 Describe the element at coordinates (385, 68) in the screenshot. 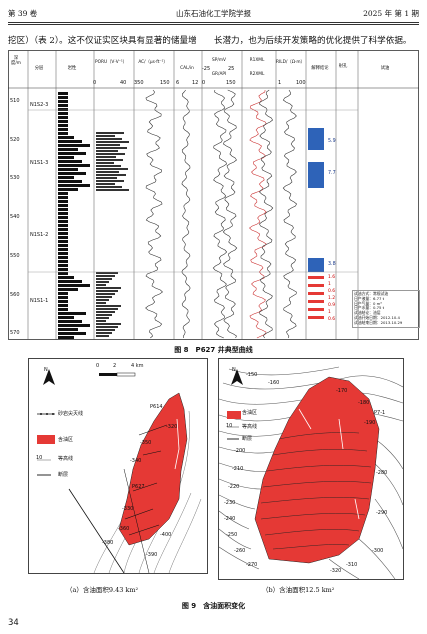

I see `log-header-test: 试油` at that location.